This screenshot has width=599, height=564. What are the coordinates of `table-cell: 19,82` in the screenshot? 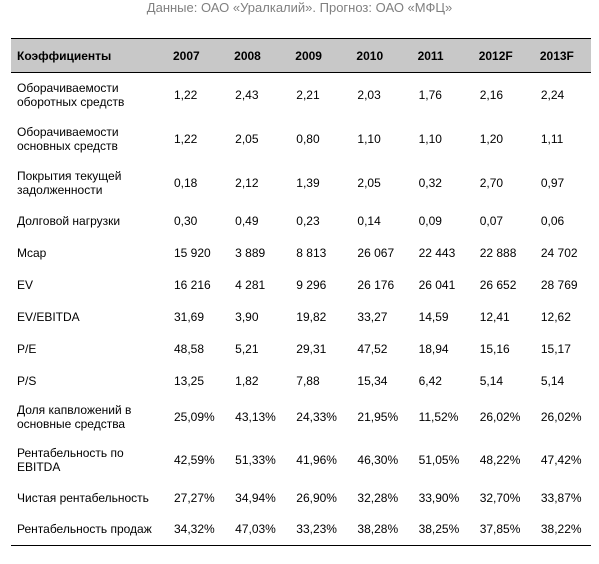 It's located at (311, 316).